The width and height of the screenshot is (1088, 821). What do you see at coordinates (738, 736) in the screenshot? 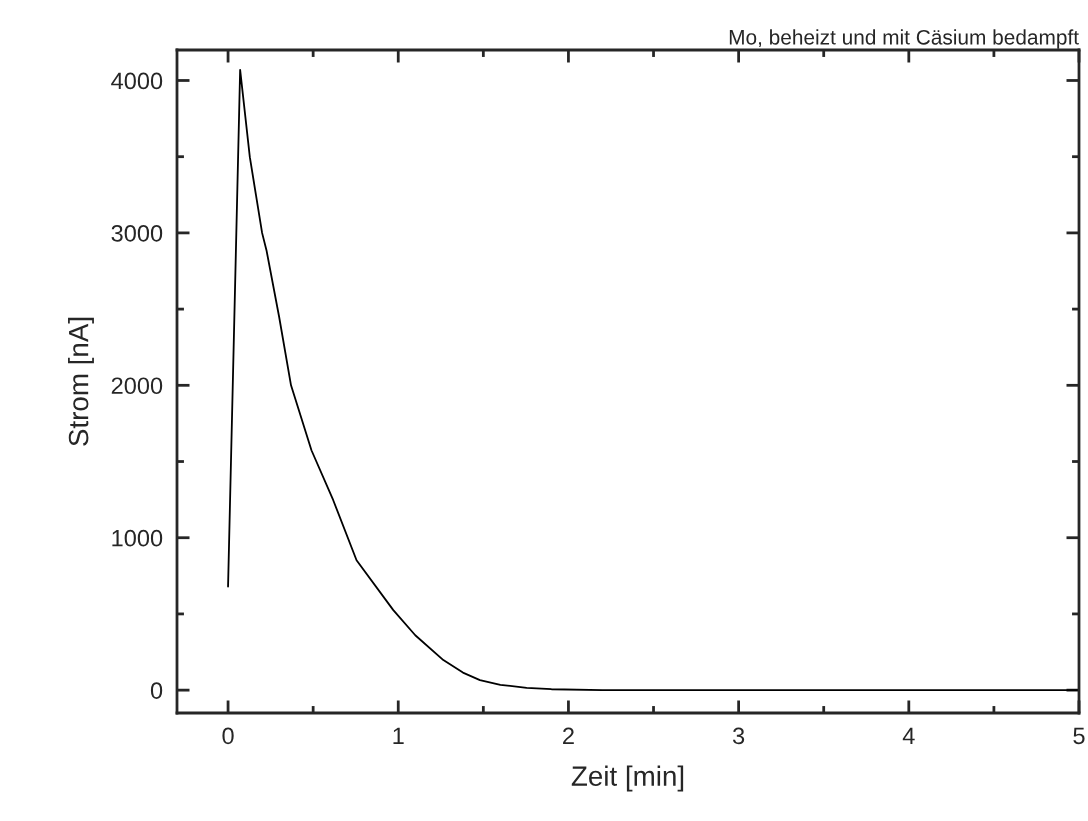
I see `x-tick-label: 3` at bounding box center [738, 736].